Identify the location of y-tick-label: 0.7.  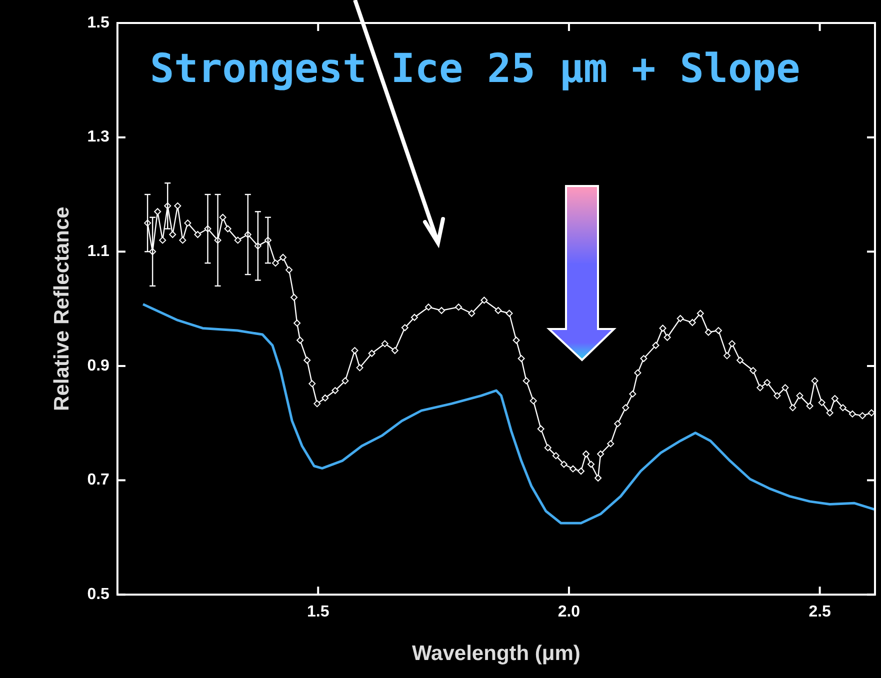
(98, 480).